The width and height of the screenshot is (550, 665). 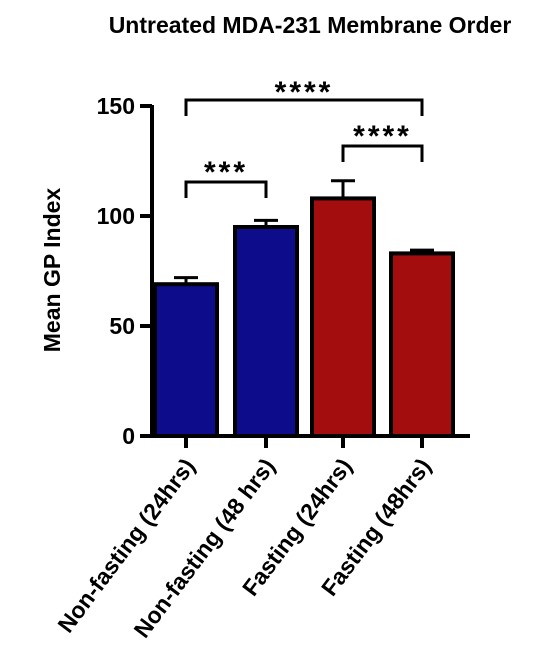 I want to click on error-bars-group, so click(x=304, y=232).